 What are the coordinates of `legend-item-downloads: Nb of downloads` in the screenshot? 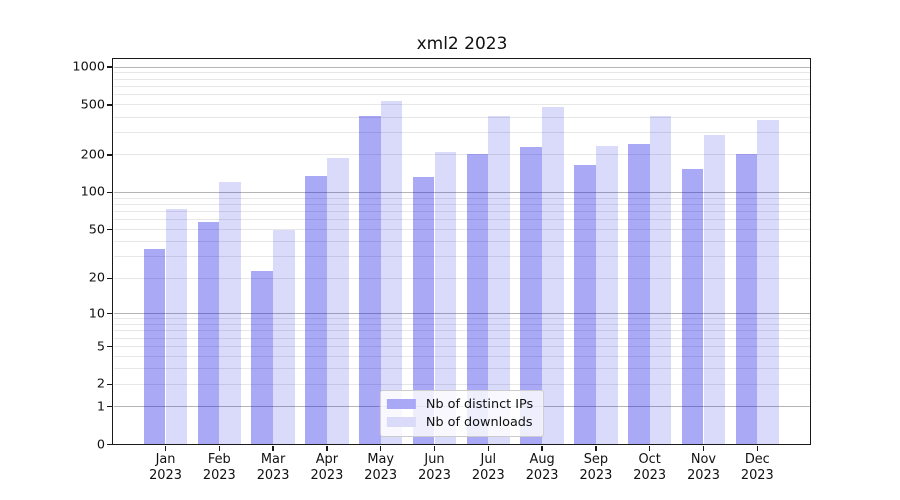 It's located at (459, 422).